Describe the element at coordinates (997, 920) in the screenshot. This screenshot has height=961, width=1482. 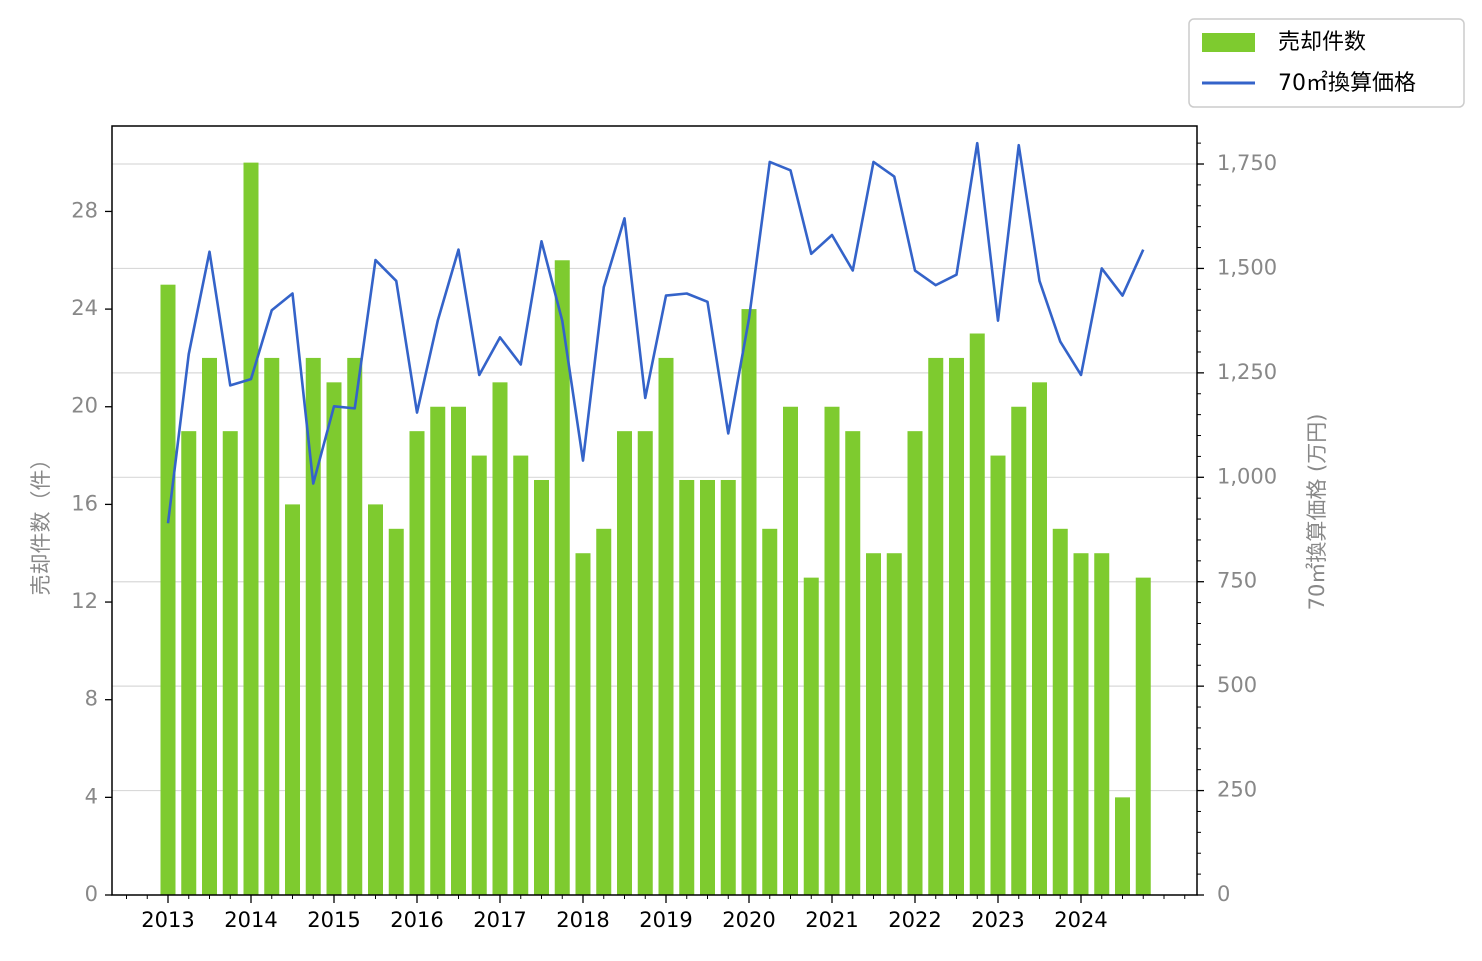
I see `x-tick-label: 2023` at that location.